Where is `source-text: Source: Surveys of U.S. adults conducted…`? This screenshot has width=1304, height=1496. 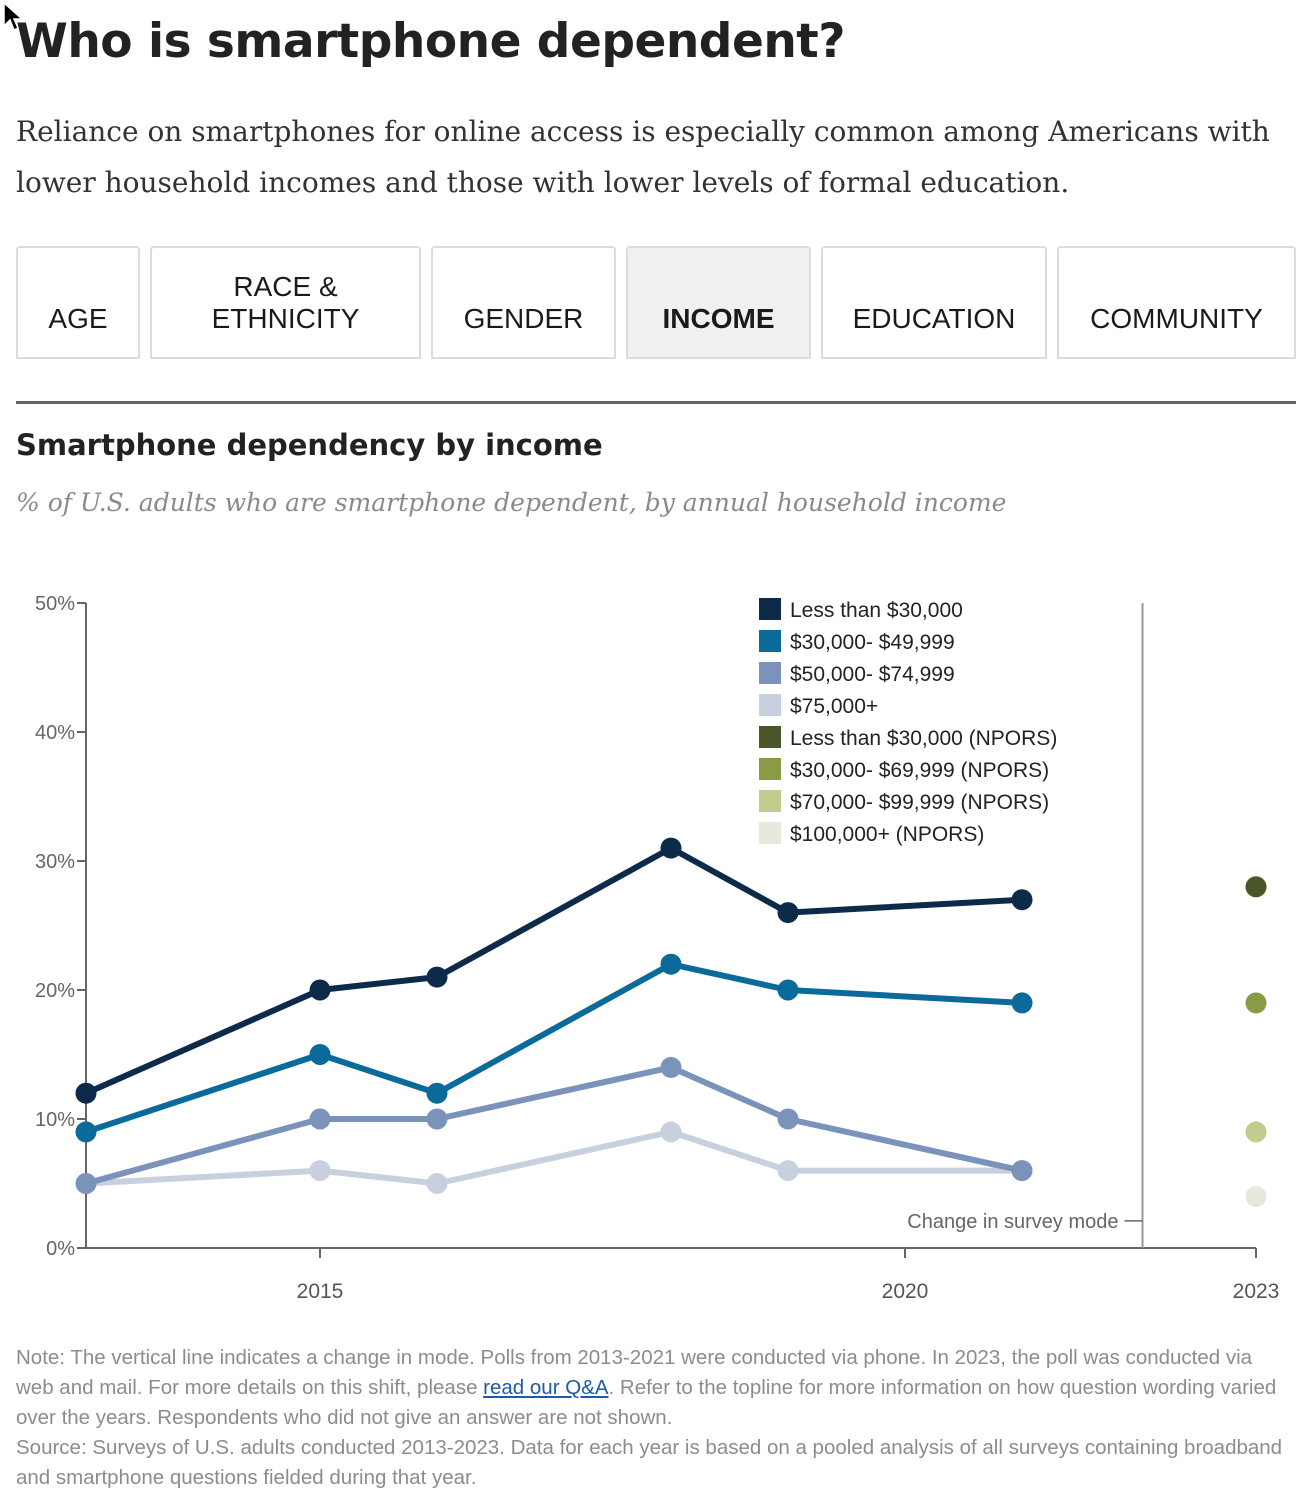
source-text: Source: Surveys of U.S. adults conducted… is located at coordinates (649, 1462).